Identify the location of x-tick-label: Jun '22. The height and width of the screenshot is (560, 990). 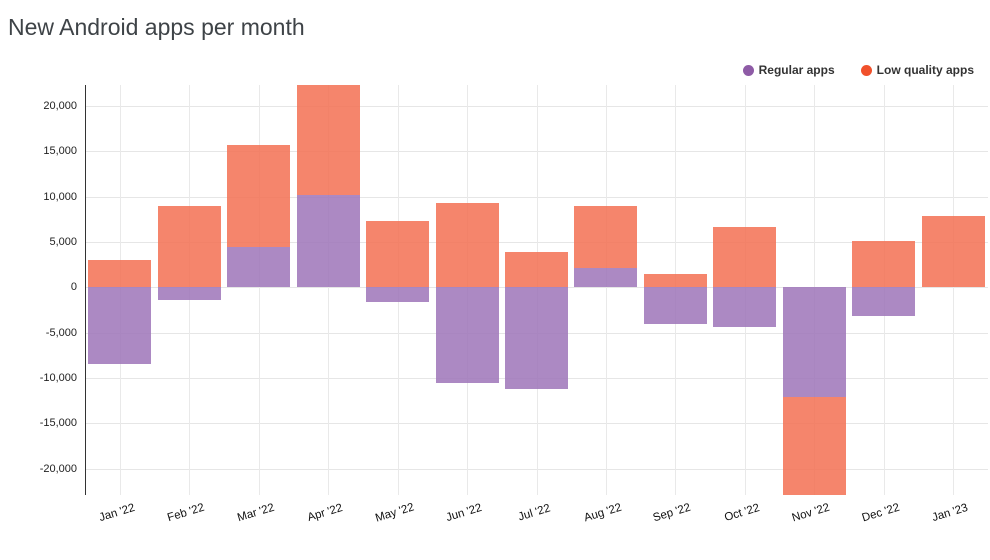
(464, 513).